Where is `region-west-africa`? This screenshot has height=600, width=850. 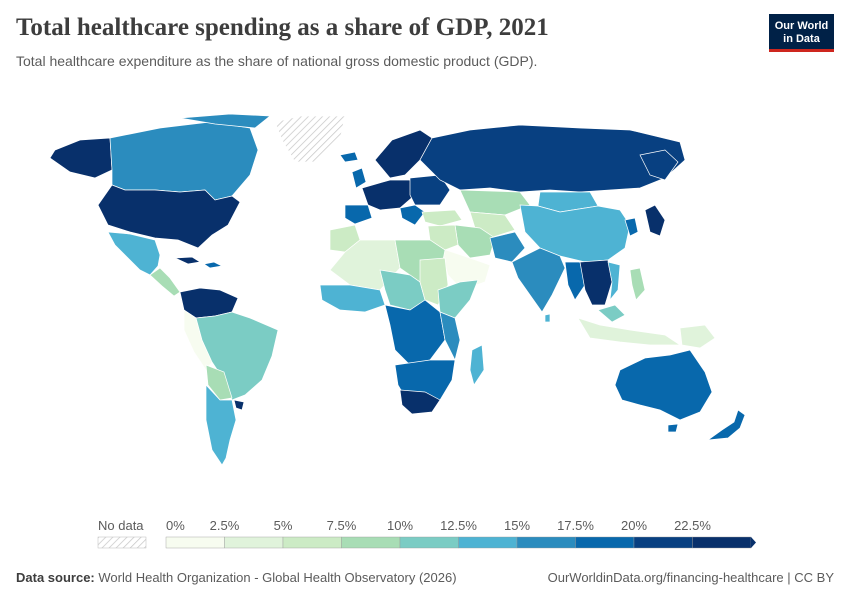 region-west-africa is located at coordinates (352, 298).